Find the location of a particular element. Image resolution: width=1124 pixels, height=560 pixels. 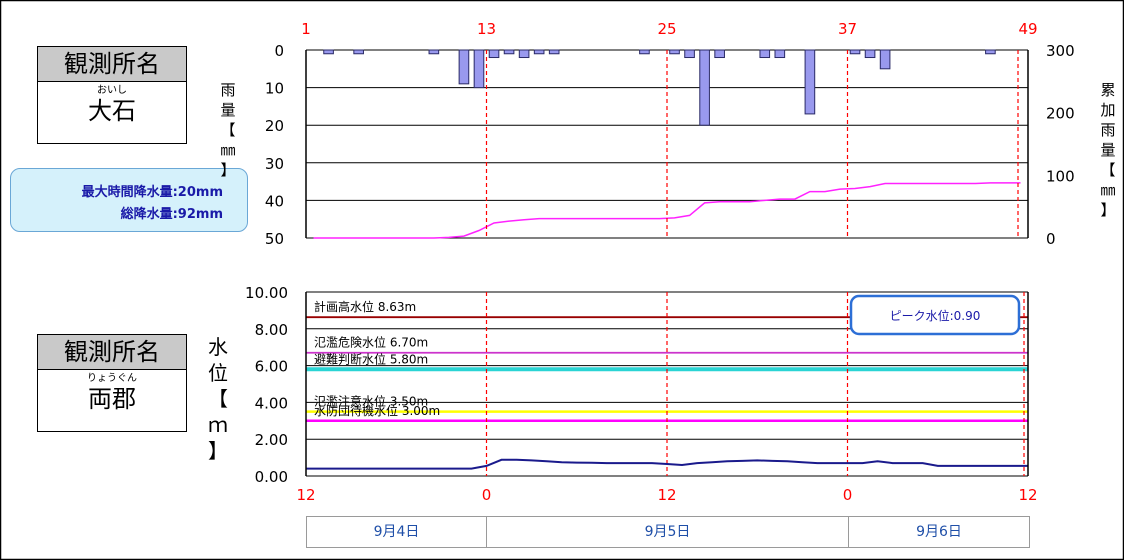

axis-char: 加 is located at coordinates (1108, 110).